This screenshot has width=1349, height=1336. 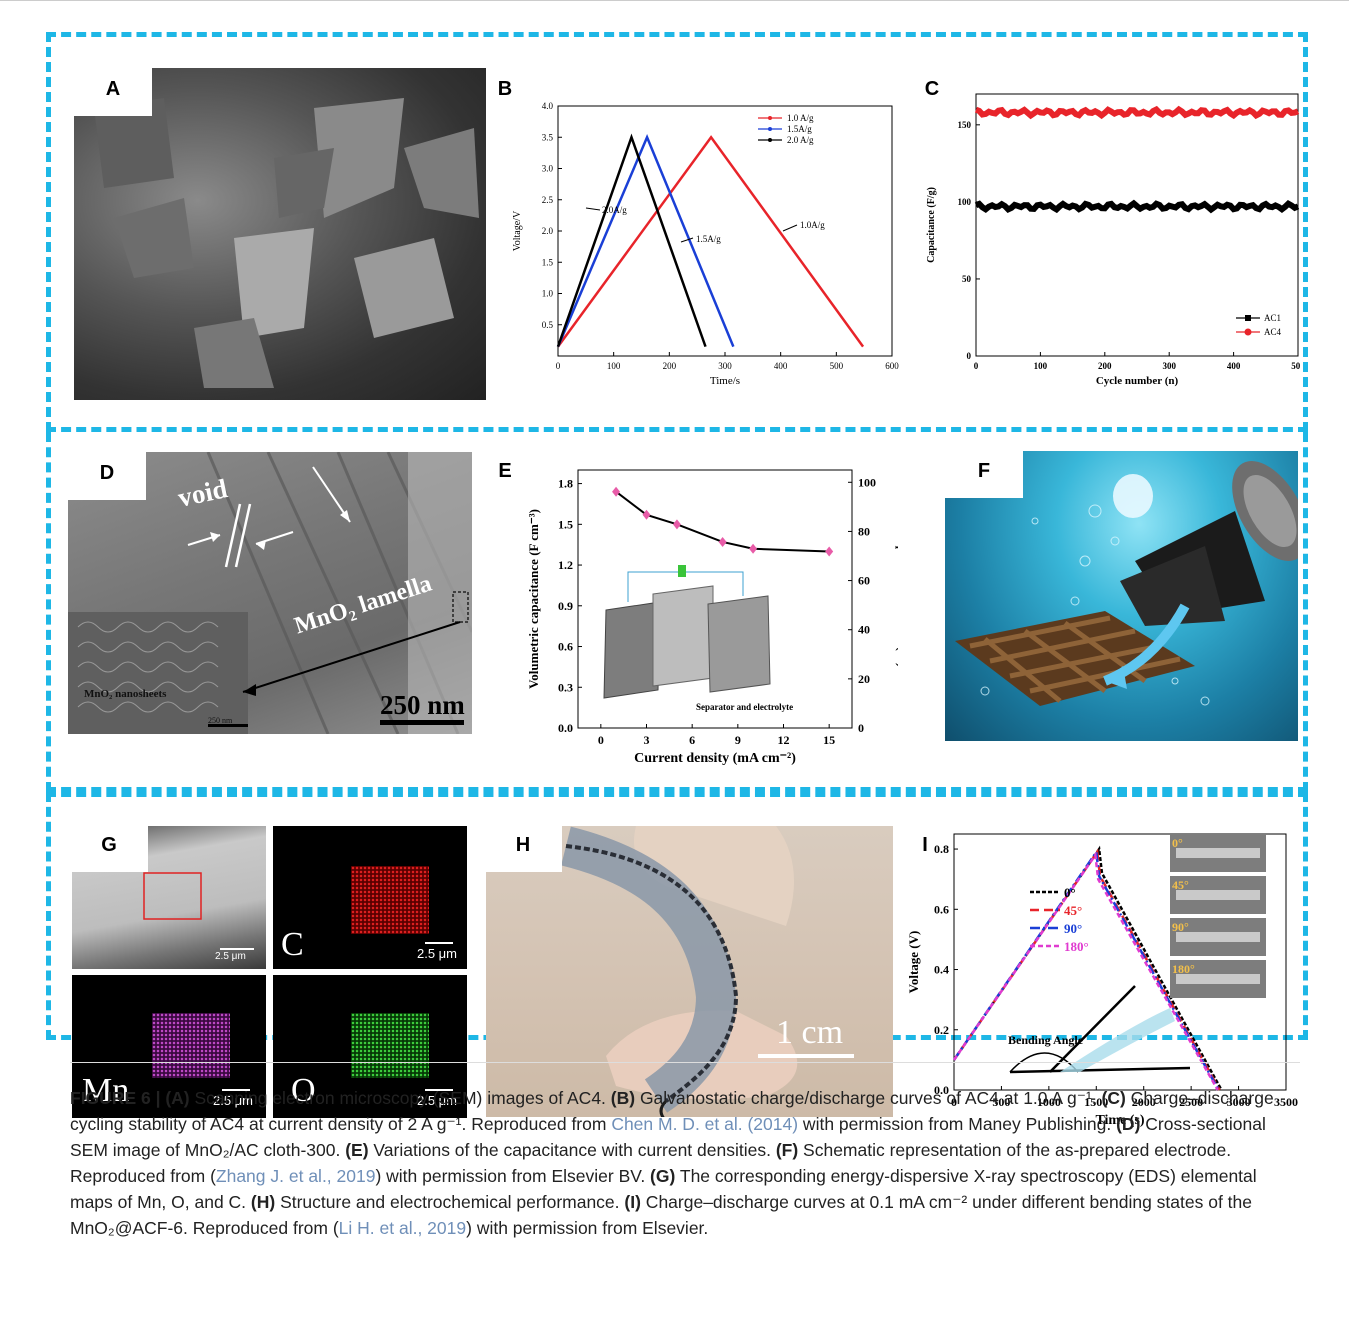 I want to click on annotation-arrow, so click(x=687, y=240).